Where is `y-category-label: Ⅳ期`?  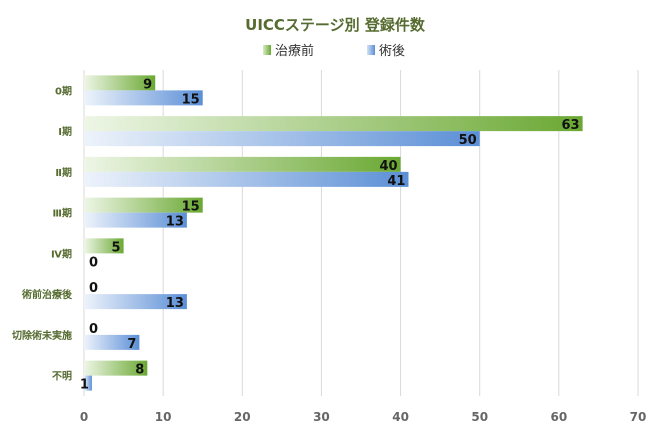
y-category-label: Ⅳ期 is located at coordinates (61, 253).